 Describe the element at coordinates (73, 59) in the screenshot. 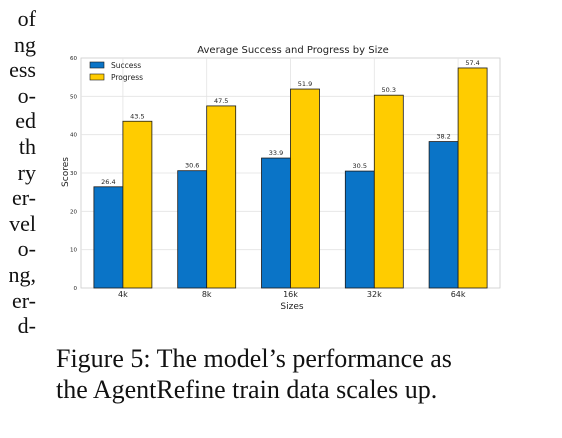

I see `y-tick-label: 60` at that location.